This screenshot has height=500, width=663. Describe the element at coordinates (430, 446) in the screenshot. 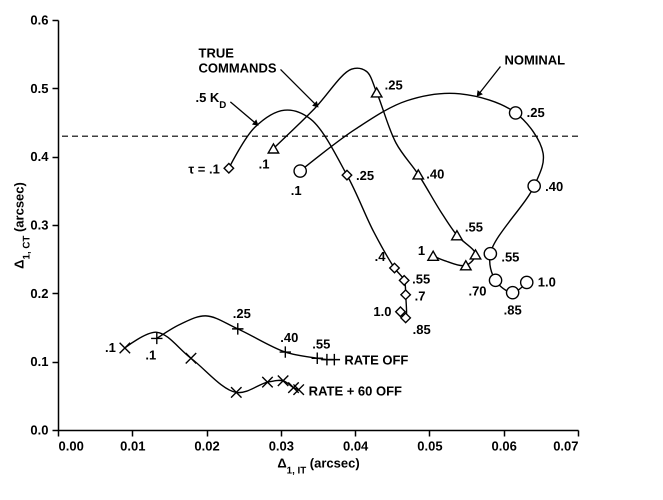

I see `x-tick-label: 0.05` at that location.